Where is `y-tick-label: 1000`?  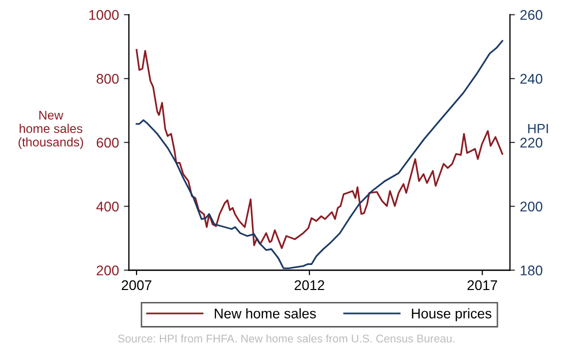 y-tick-label: 1000 is located at coordinates (104, 15).